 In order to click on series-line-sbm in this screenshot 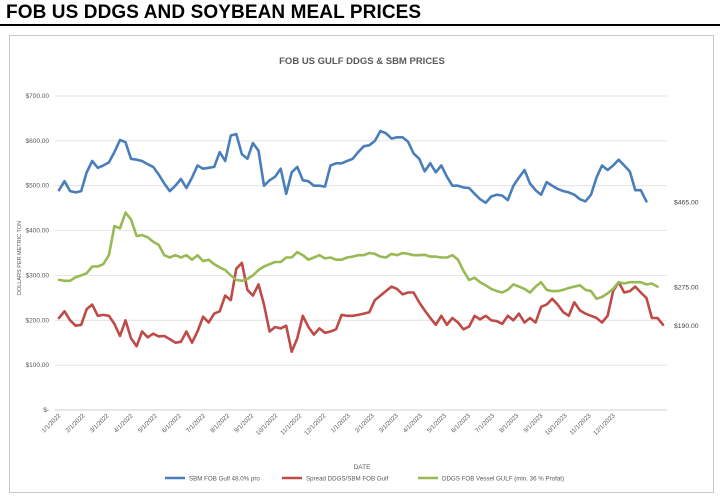, I will do `click(352, 167)`.